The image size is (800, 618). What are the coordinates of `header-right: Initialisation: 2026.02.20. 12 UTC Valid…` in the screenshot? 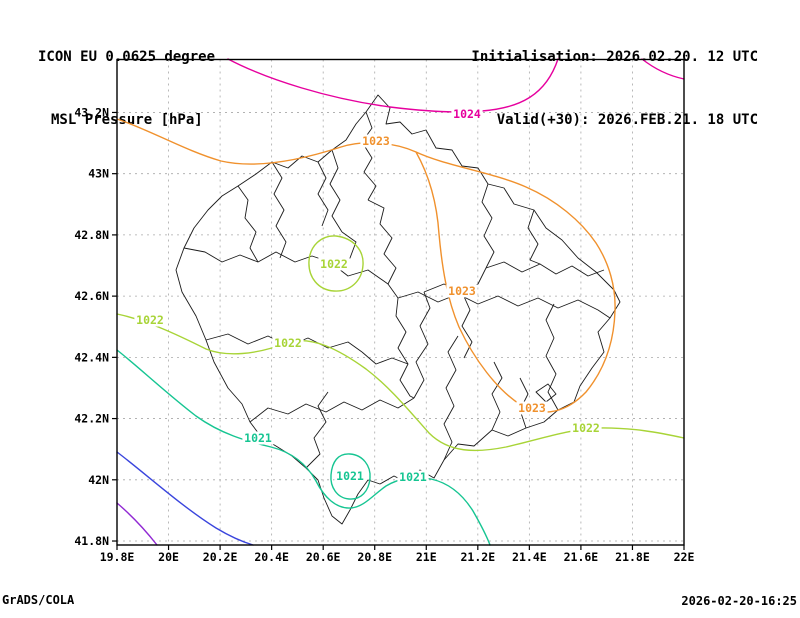 It's located at (614, 78).